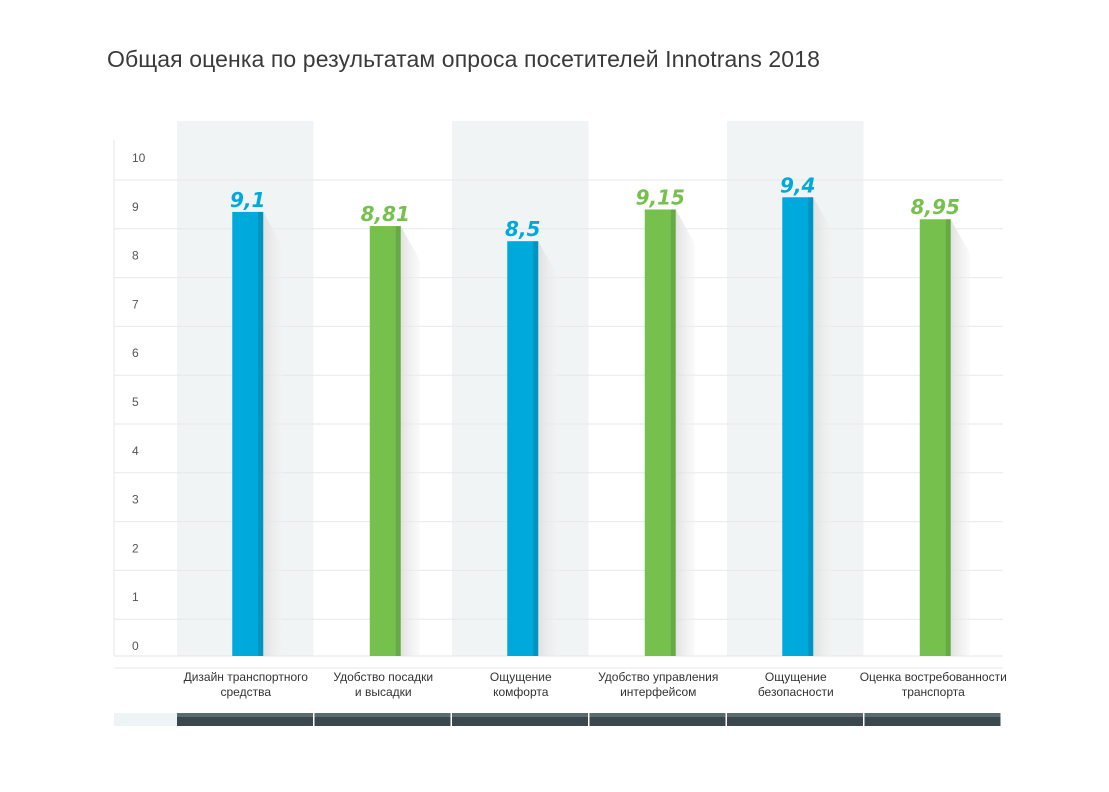 The height and width of the screenshot is (792, 1109). Describe the element at coordinates (135, 256) in the screenshot. I see `y-tick-label: 8` at that location.